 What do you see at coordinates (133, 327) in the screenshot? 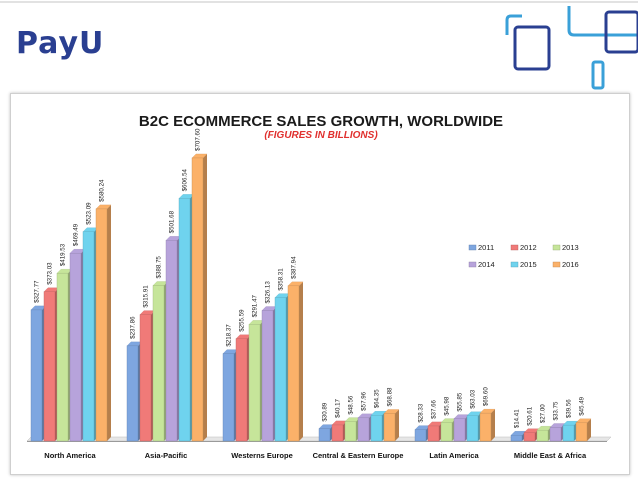
I see `data-label-asia-pacific-2011: $237.86` at bounding box center [133, 327].